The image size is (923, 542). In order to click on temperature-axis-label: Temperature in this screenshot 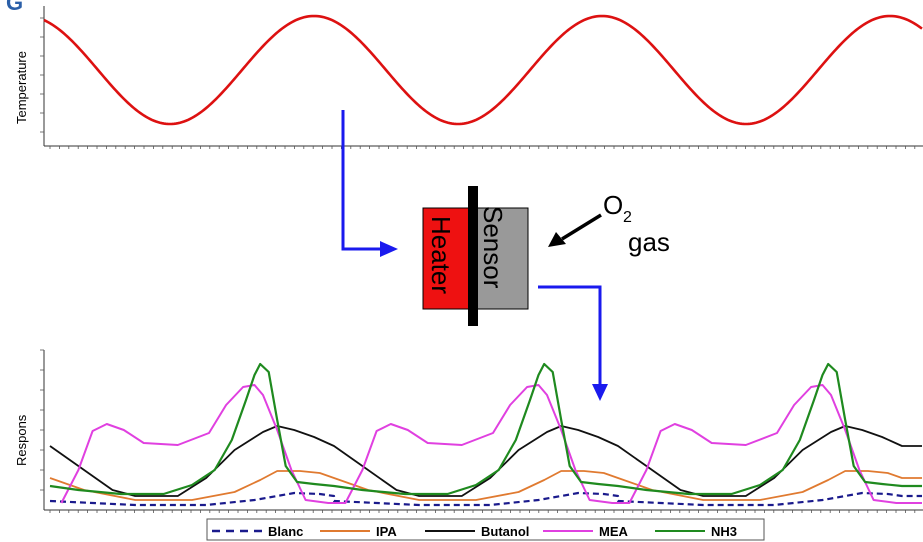, I will do `click(21, 87)`.